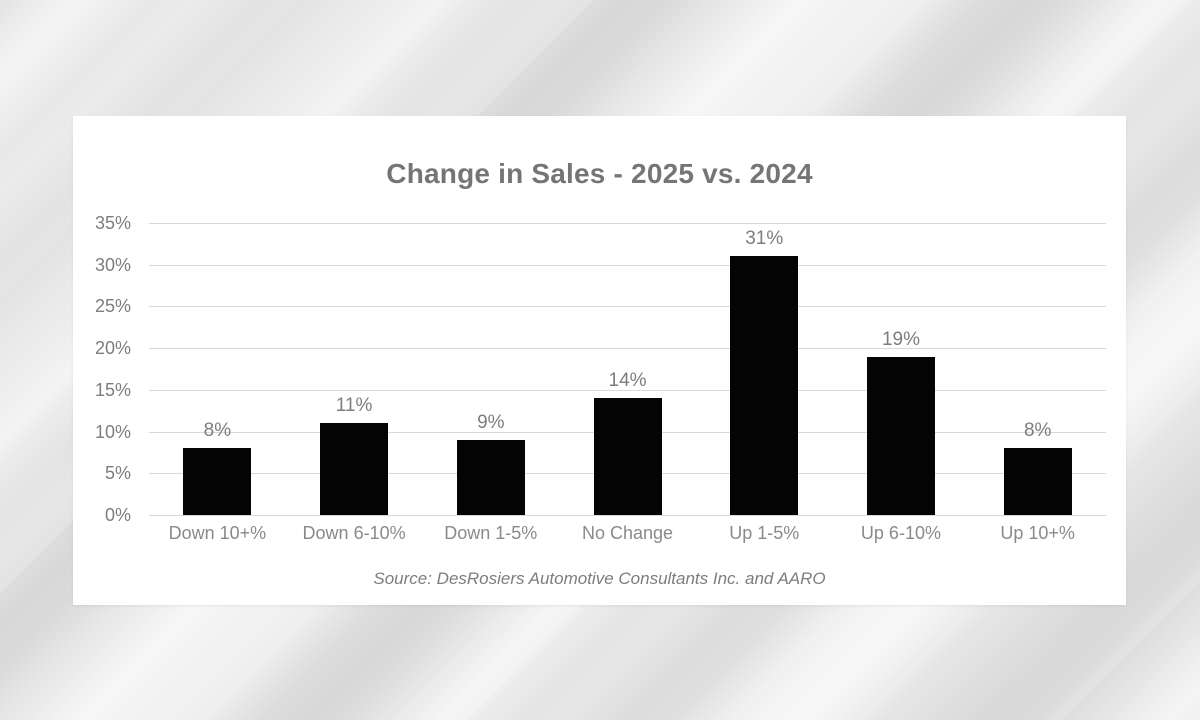 This screenshot has width=1200, height=720. What do you see at coordinates (491, 533) in the screenshot?
I see `x-category-label: Down 1-5%` at bounding box center [491, 533].